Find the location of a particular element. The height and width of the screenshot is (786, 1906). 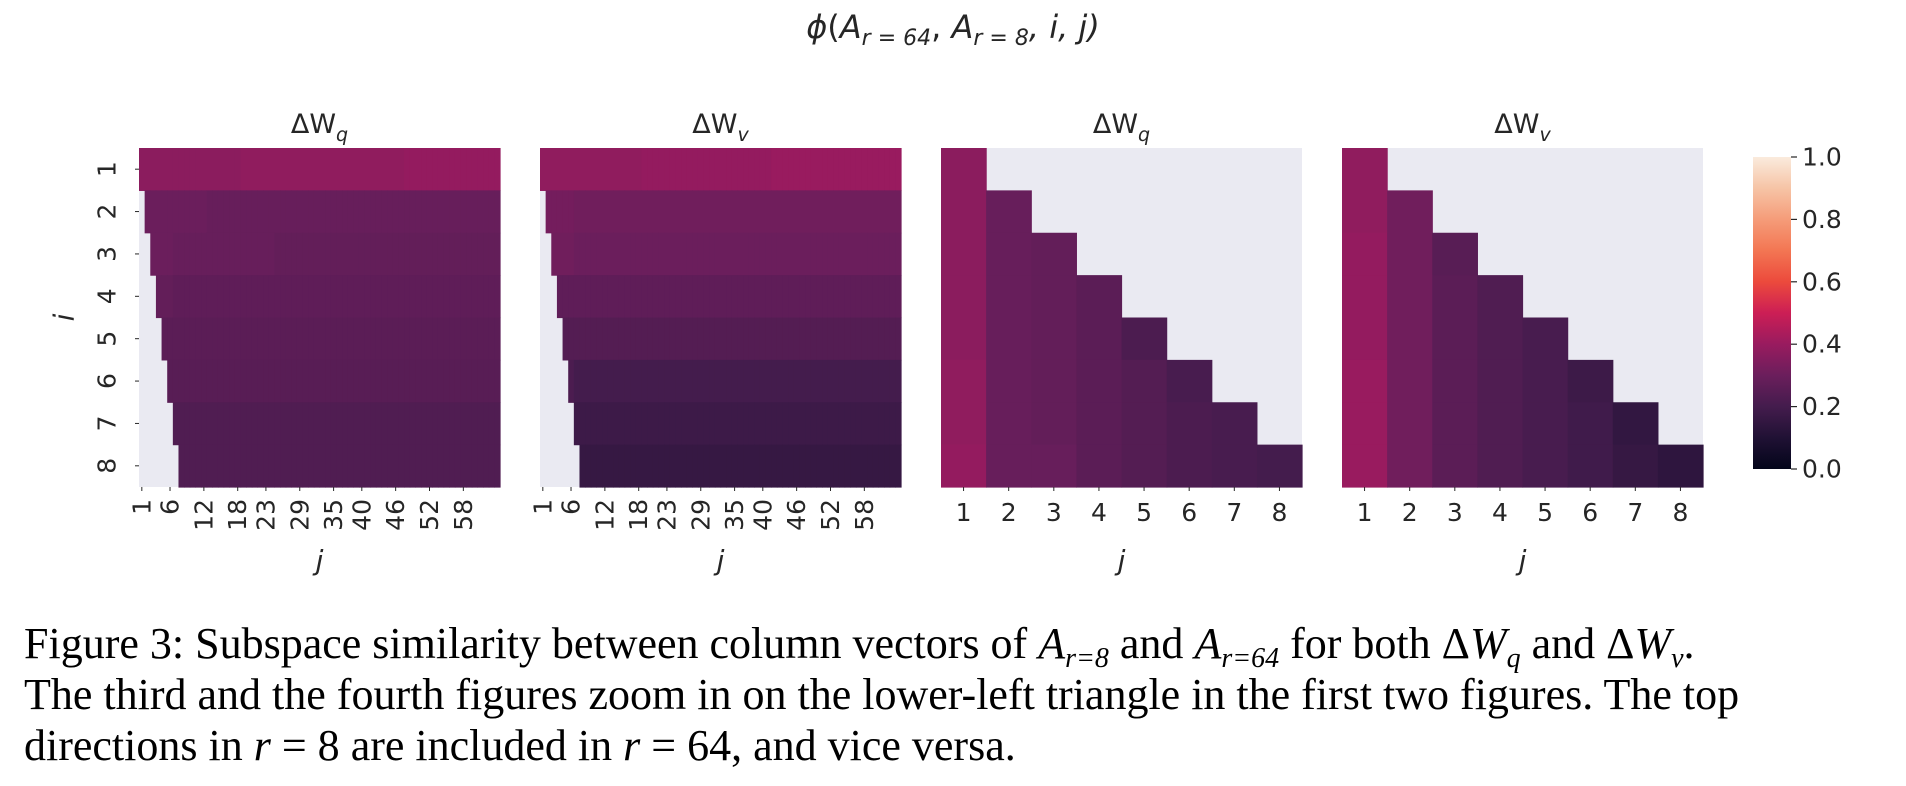

x-tick-label: 8 is located at coordinates (1279, 512).